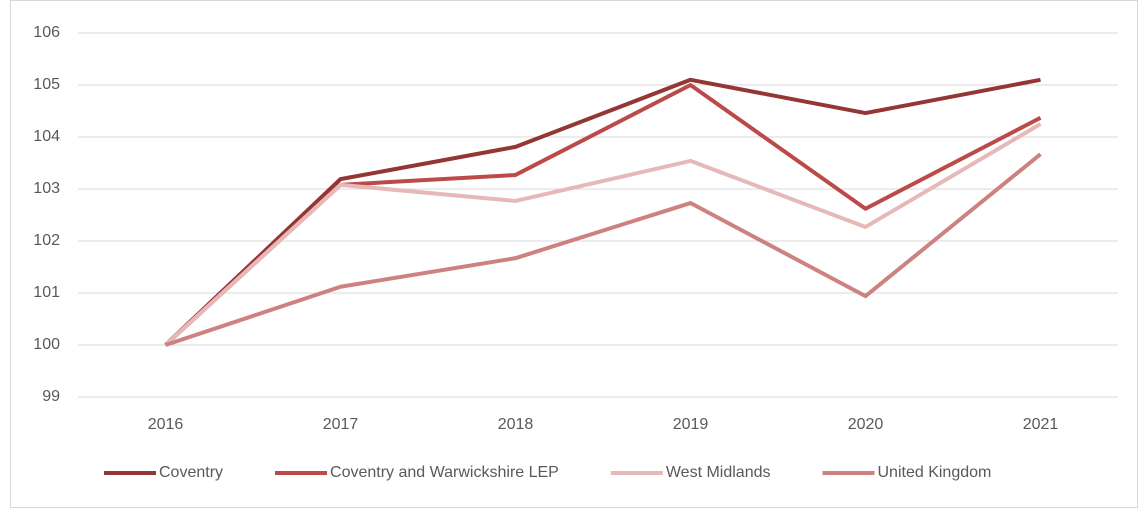 The height and width of the screenshot is (513, 1148). Describe the element at coordinates (1041, 424) in the screenshot. I see `x-tick-label: 2021` at that location.